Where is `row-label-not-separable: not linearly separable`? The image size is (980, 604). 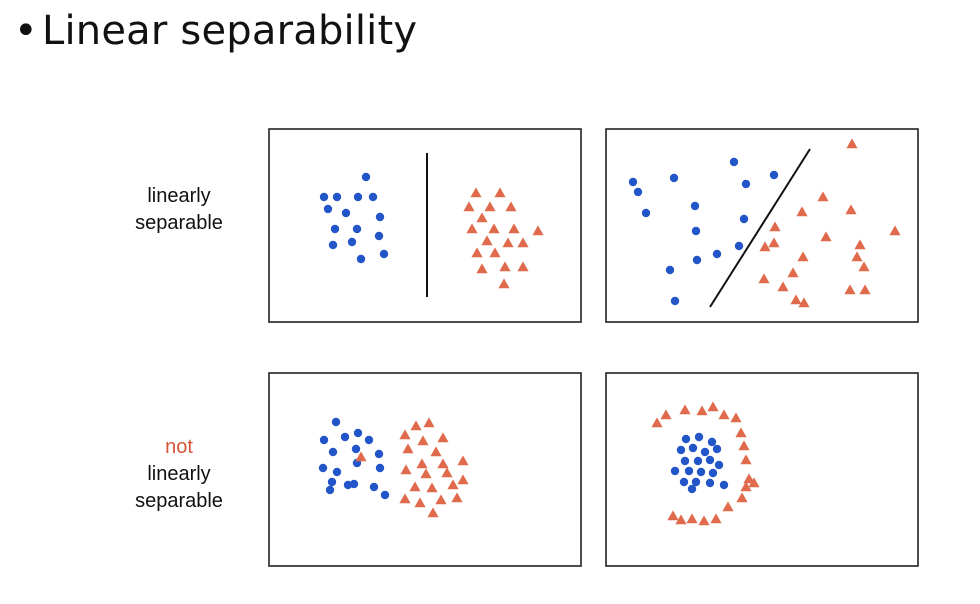
row-label-not-separable: not linearly separable is located at coordinates (179, 474).